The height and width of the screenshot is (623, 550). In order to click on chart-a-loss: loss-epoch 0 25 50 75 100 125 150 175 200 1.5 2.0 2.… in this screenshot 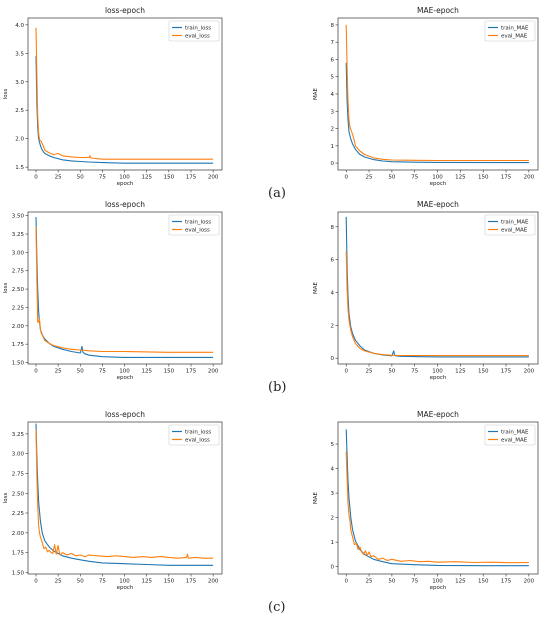, I will do `click(113, 96)`.